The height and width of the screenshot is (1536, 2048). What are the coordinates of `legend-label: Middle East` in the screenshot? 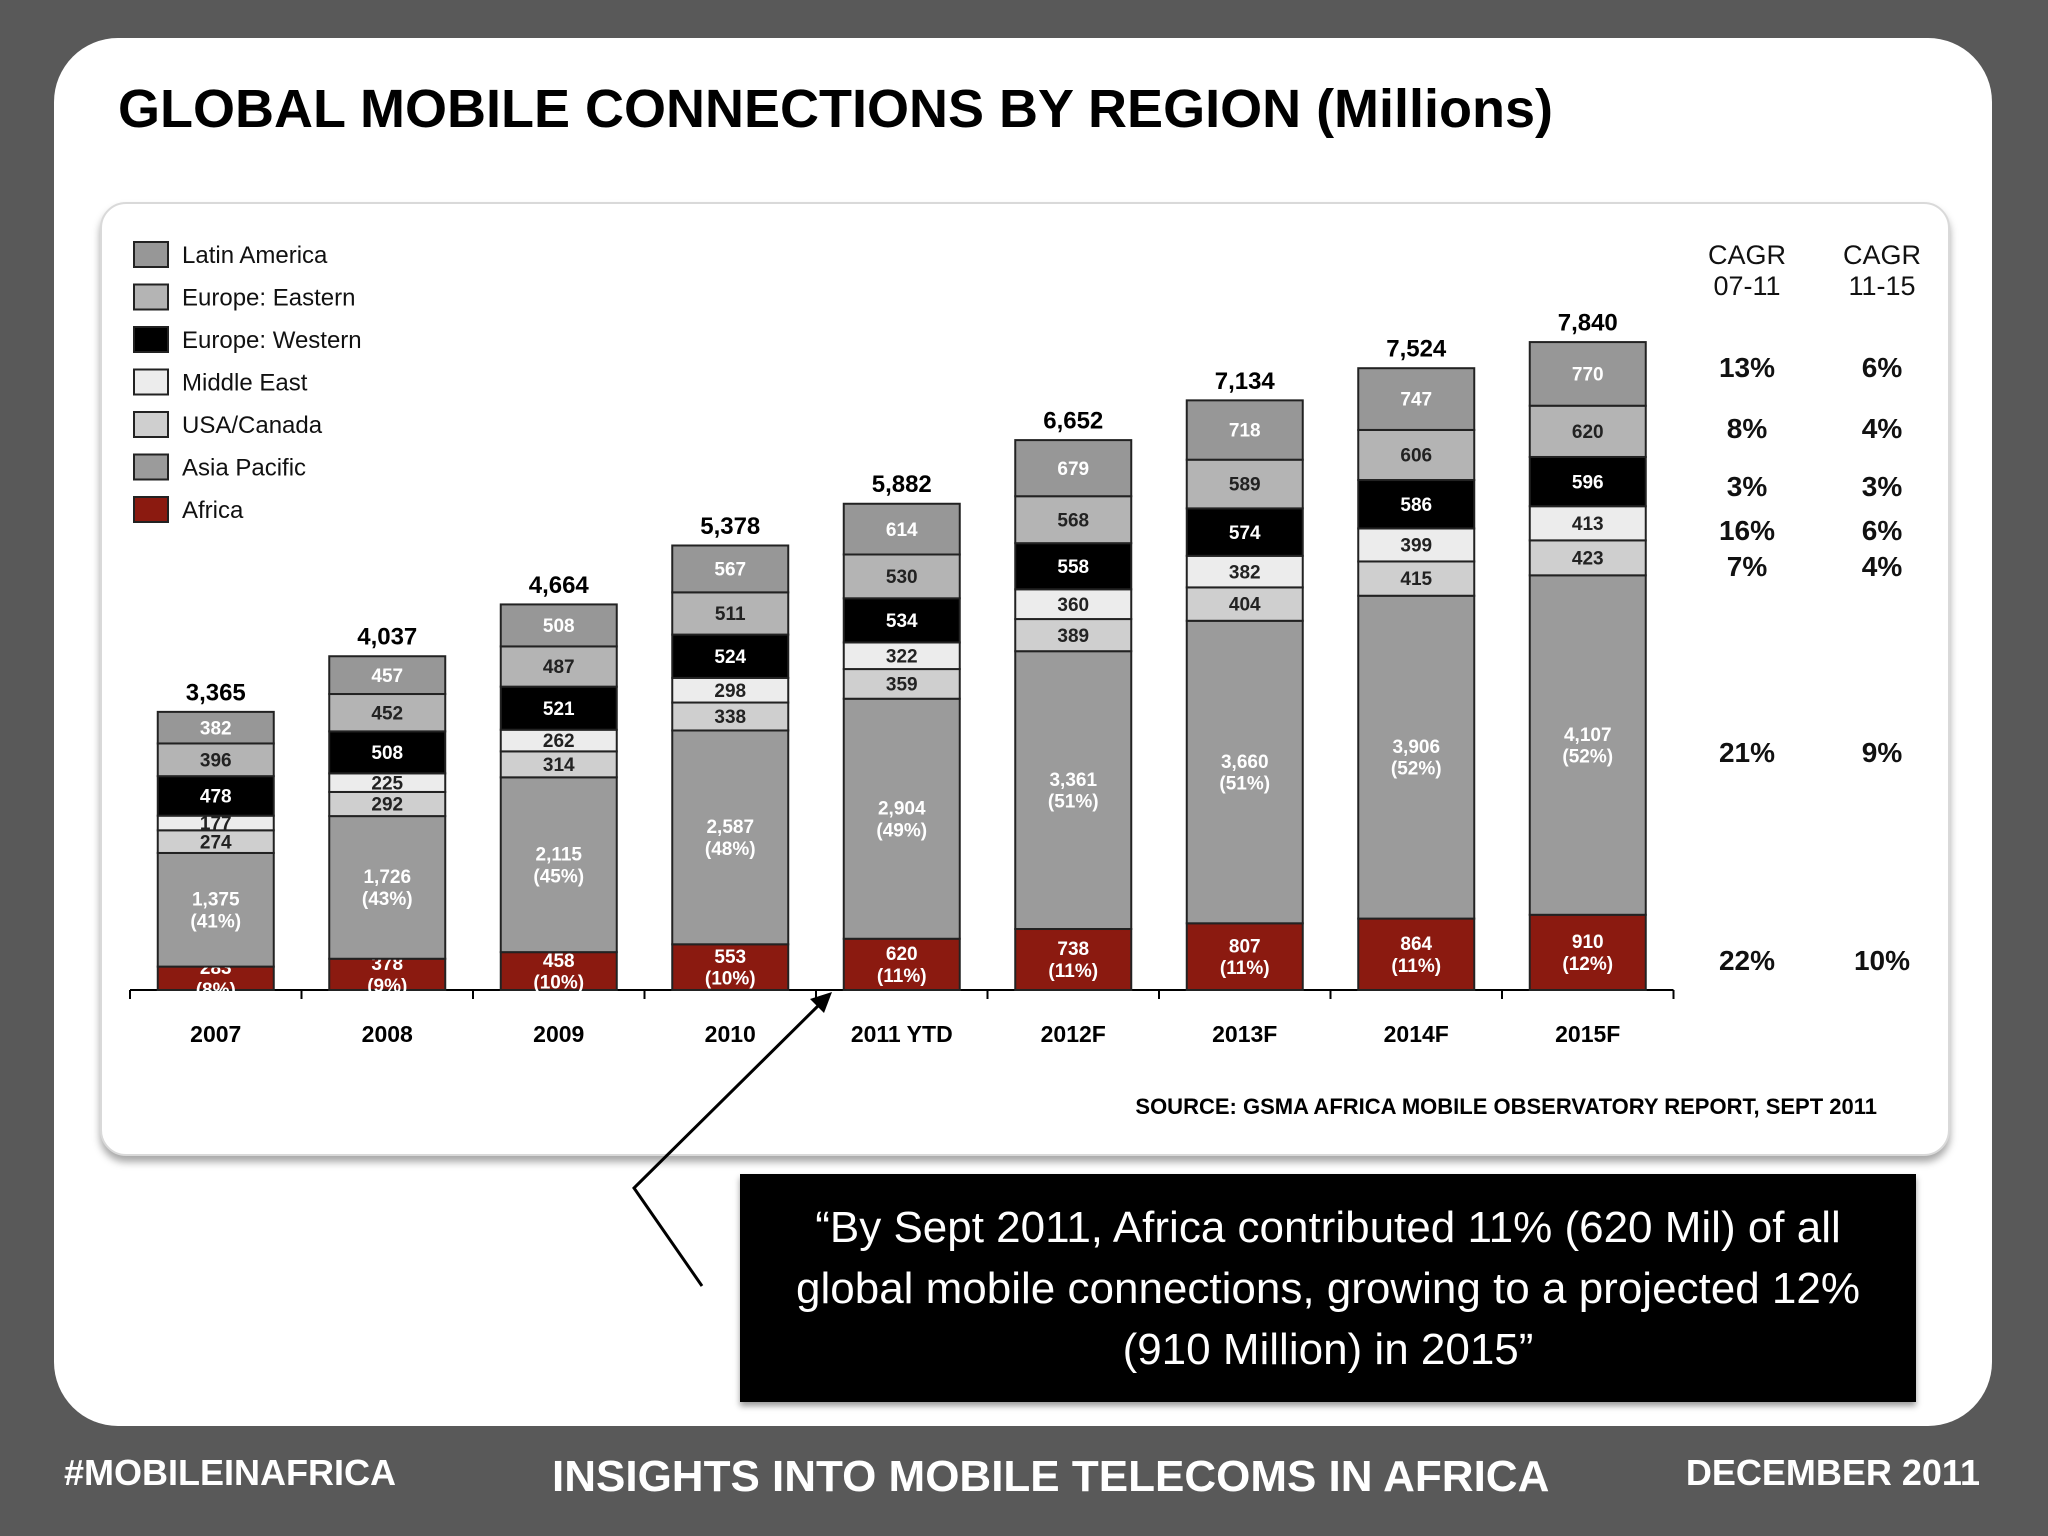 It's located at (245, 383).